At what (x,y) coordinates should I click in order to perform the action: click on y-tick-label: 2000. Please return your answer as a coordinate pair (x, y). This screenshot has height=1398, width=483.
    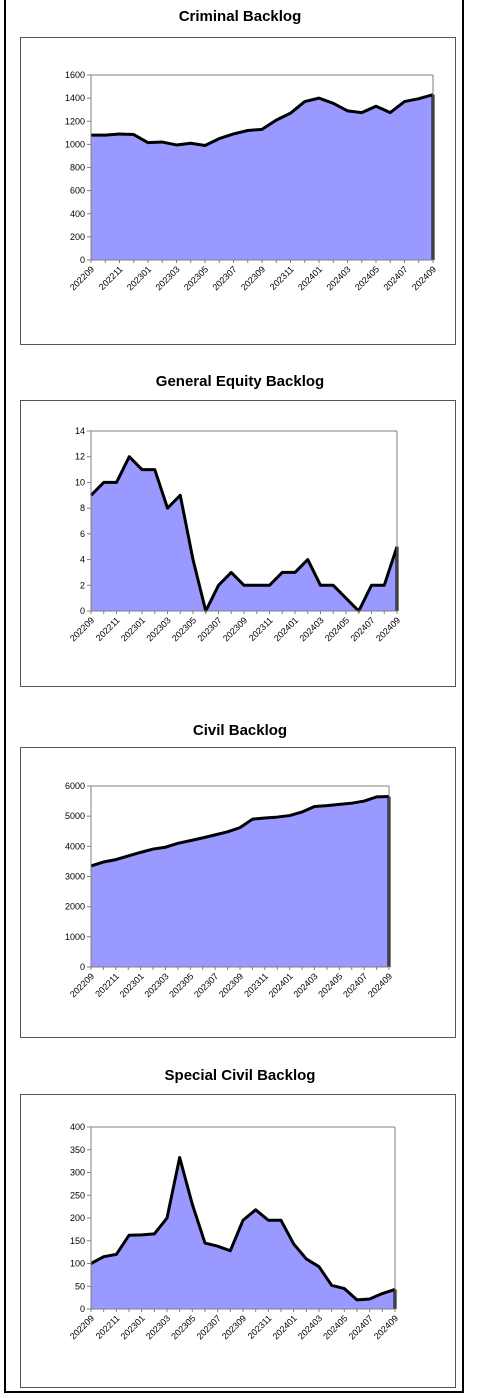
    Looking at the image, I should click on (75, 907).